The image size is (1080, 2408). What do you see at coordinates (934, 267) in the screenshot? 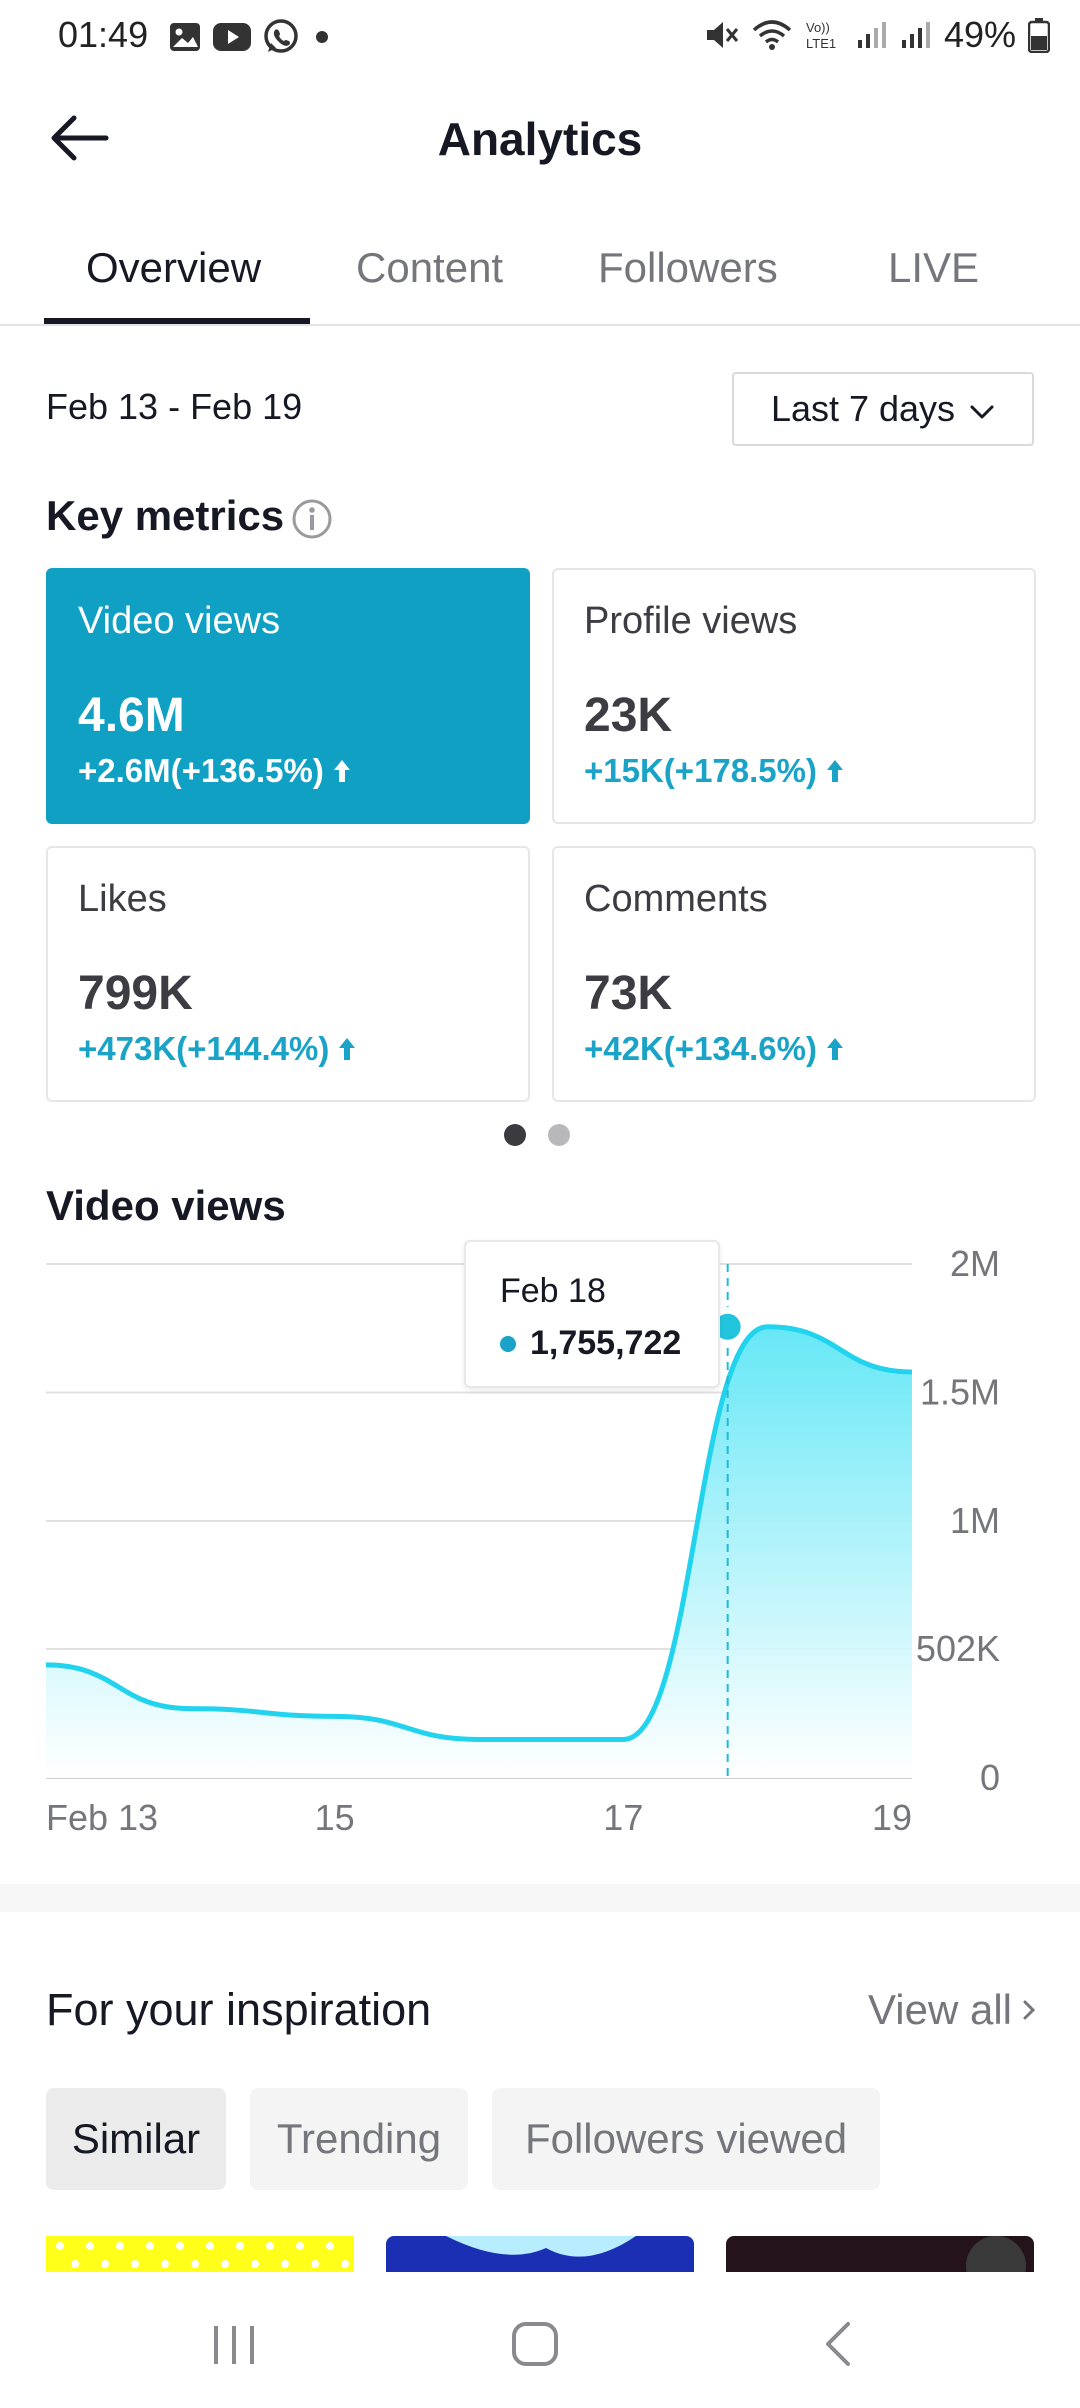
I see `tab-live: LIVE` at bounding box center [934, 267].